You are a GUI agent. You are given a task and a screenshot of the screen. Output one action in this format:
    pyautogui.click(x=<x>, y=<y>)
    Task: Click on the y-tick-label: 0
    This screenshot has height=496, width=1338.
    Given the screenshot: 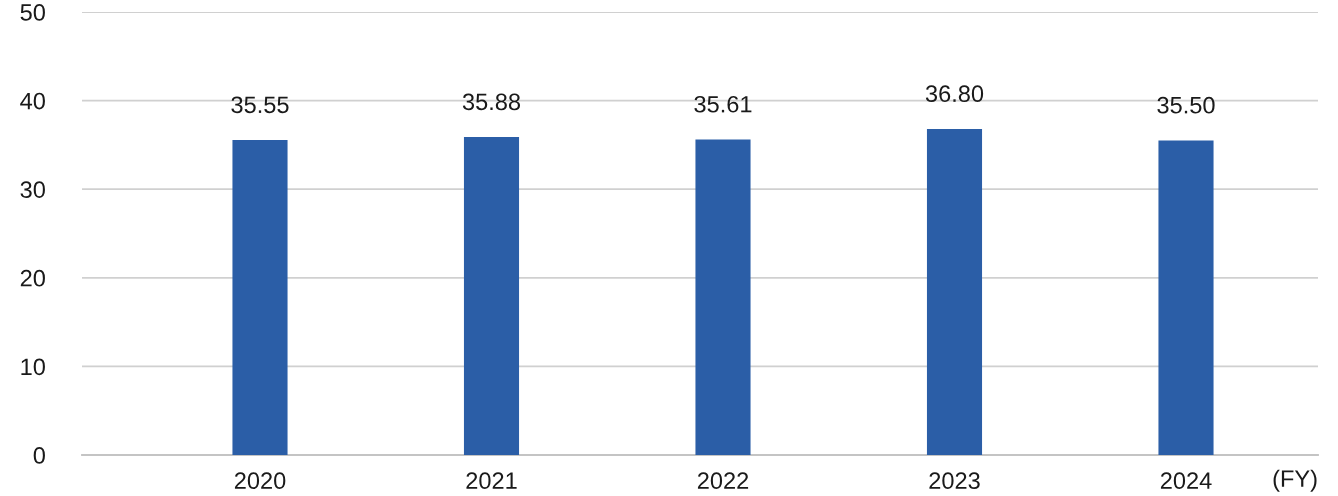 What is the action you would take?
    pyautogui.click(x=39, y=455)
    